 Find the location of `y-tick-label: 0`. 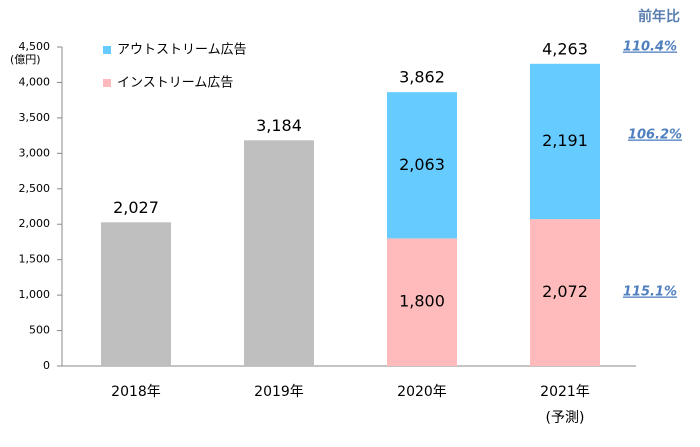

y-tick-label: 0 is located at coordinates (46, 365).